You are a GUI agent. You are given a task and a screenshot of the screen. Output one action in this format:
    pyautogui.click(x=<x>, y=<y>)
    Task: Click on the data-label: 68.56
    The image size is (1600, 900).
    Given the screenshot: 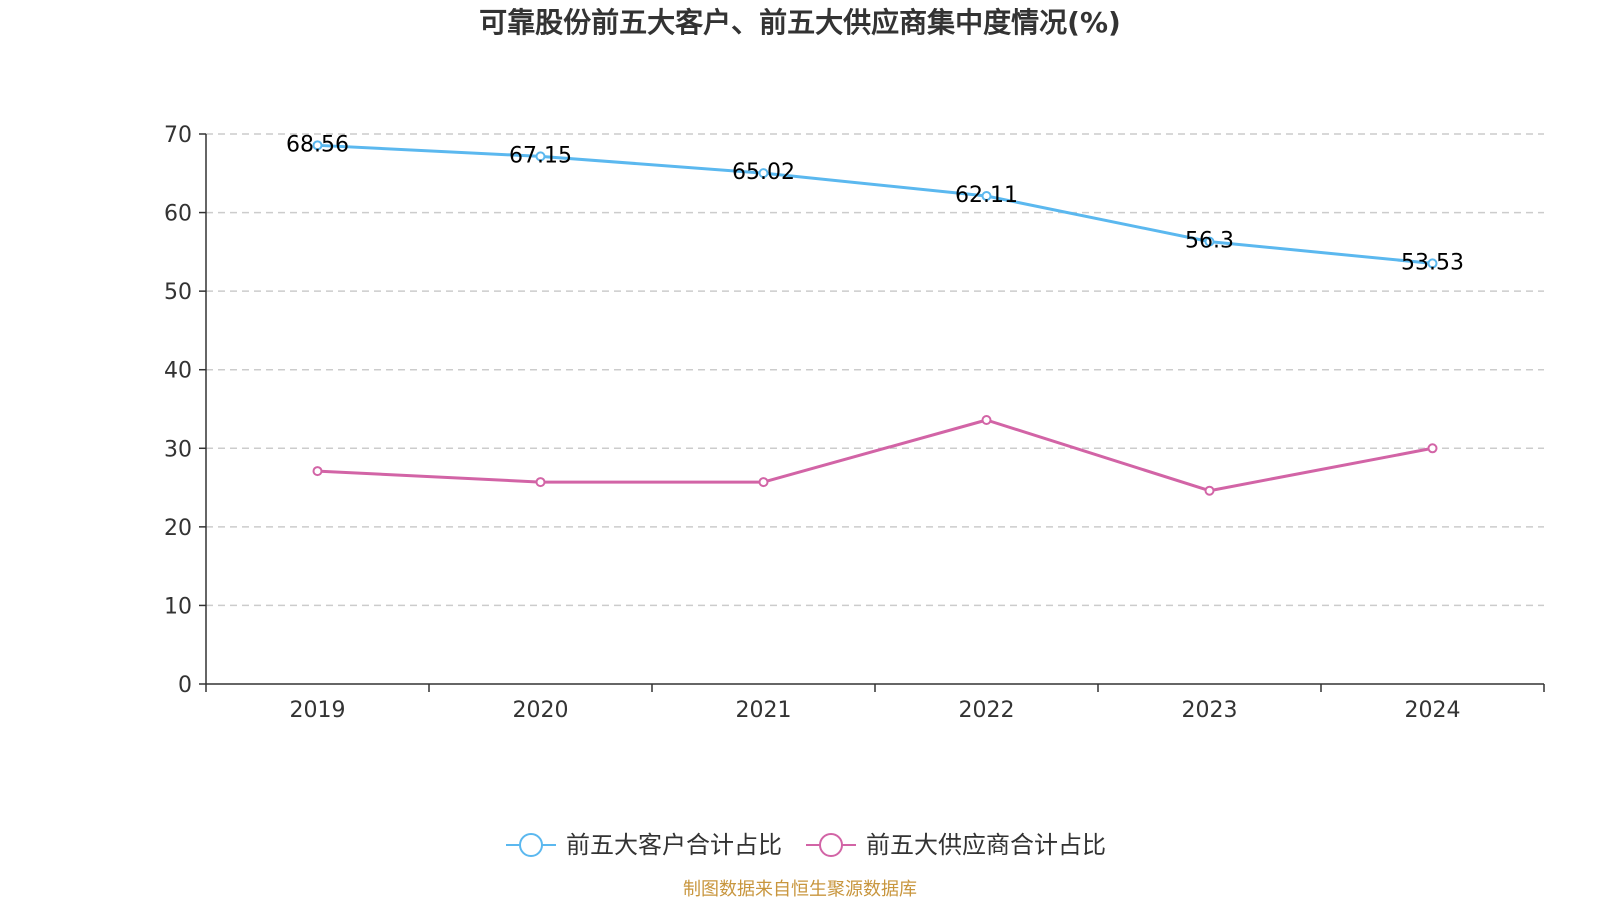 What is the action you would take?
    pyautogui.click(x=317, y=144)
    